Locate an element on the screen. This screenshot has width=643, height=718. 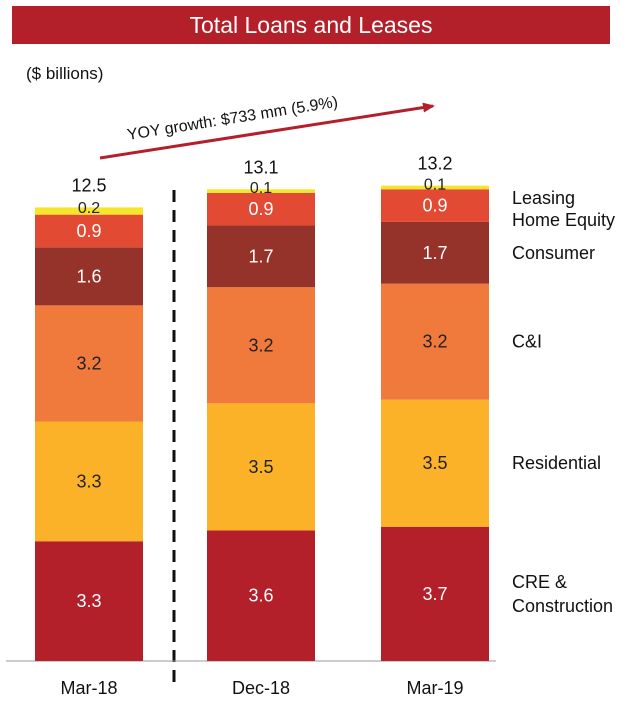
x-tick-label-mar-18: Mar-18 is located at coordinates (88, 688).